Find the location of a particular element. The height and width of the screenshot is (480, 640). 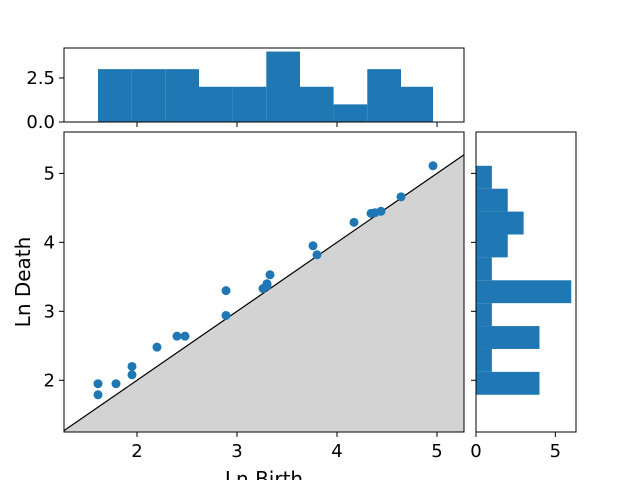

right-histogram-bars is located at coordinates (524, 280).